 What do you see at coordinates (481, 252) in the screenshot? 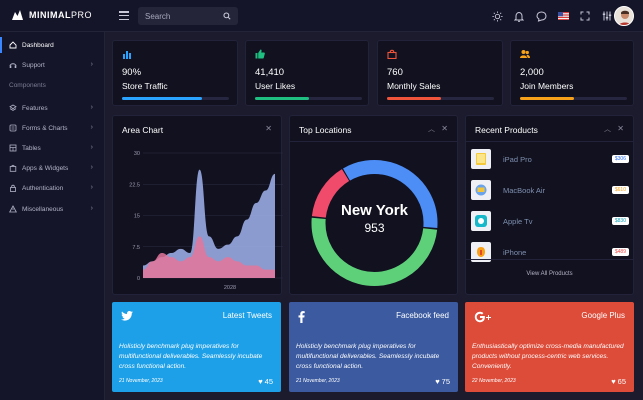
I see `iphone-thumbnail-icon` at bounding box center [481, 252].